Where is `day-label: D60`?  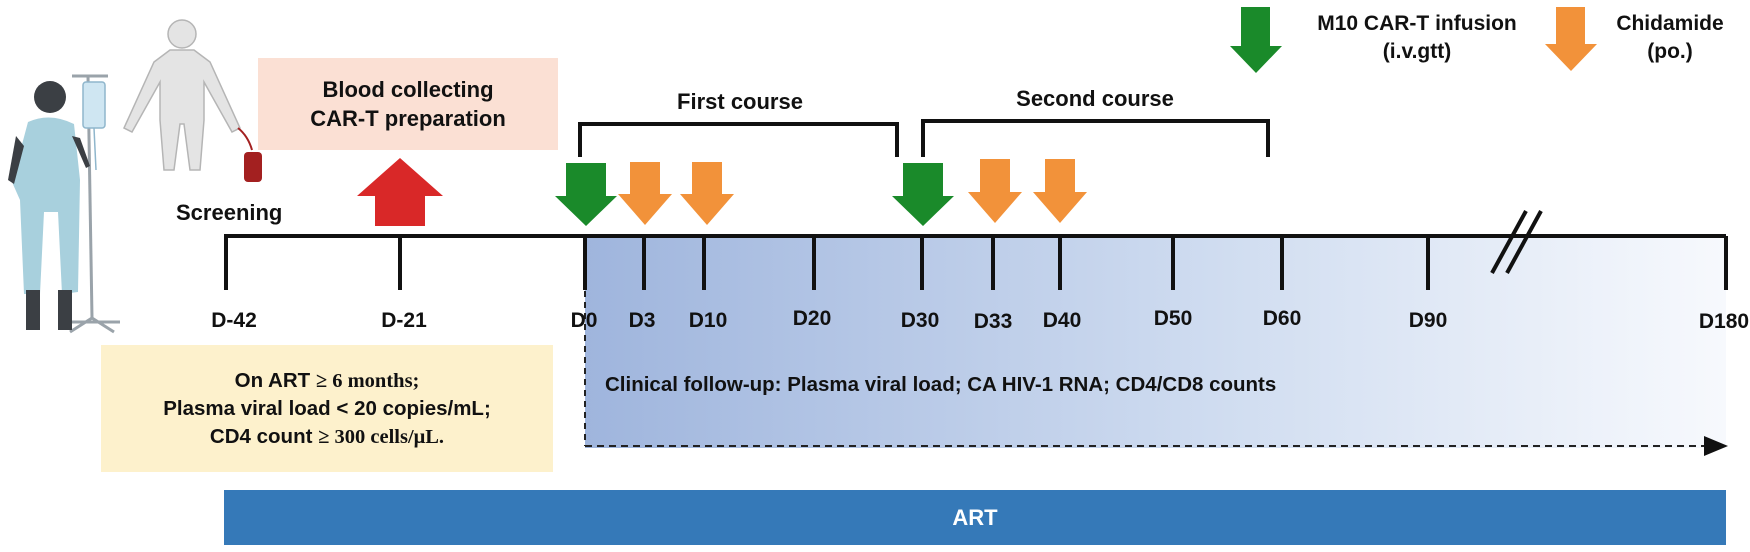
day-label: D60 is located at coordinates (1282, 318).